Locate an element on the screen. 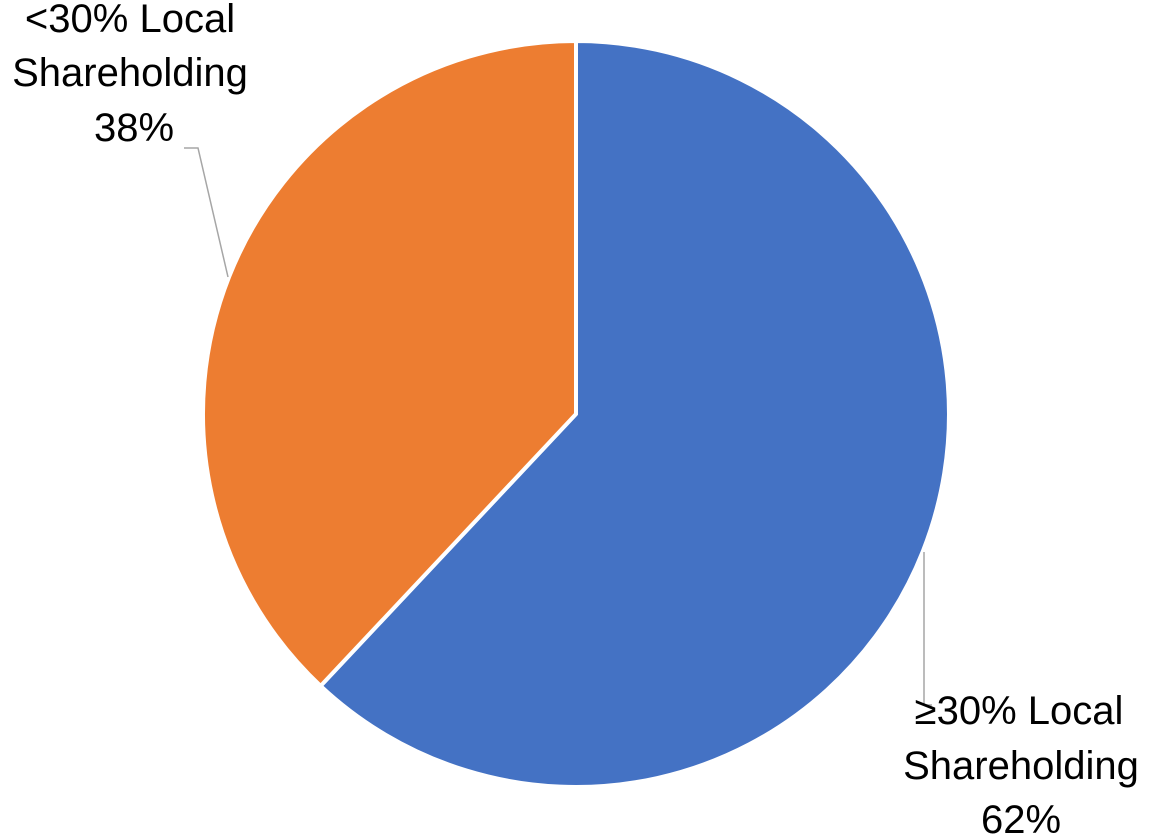 The image size is (1168, 836). data-label-ge30-line1: ≥30% Local is located at coordinates (1019, 711).